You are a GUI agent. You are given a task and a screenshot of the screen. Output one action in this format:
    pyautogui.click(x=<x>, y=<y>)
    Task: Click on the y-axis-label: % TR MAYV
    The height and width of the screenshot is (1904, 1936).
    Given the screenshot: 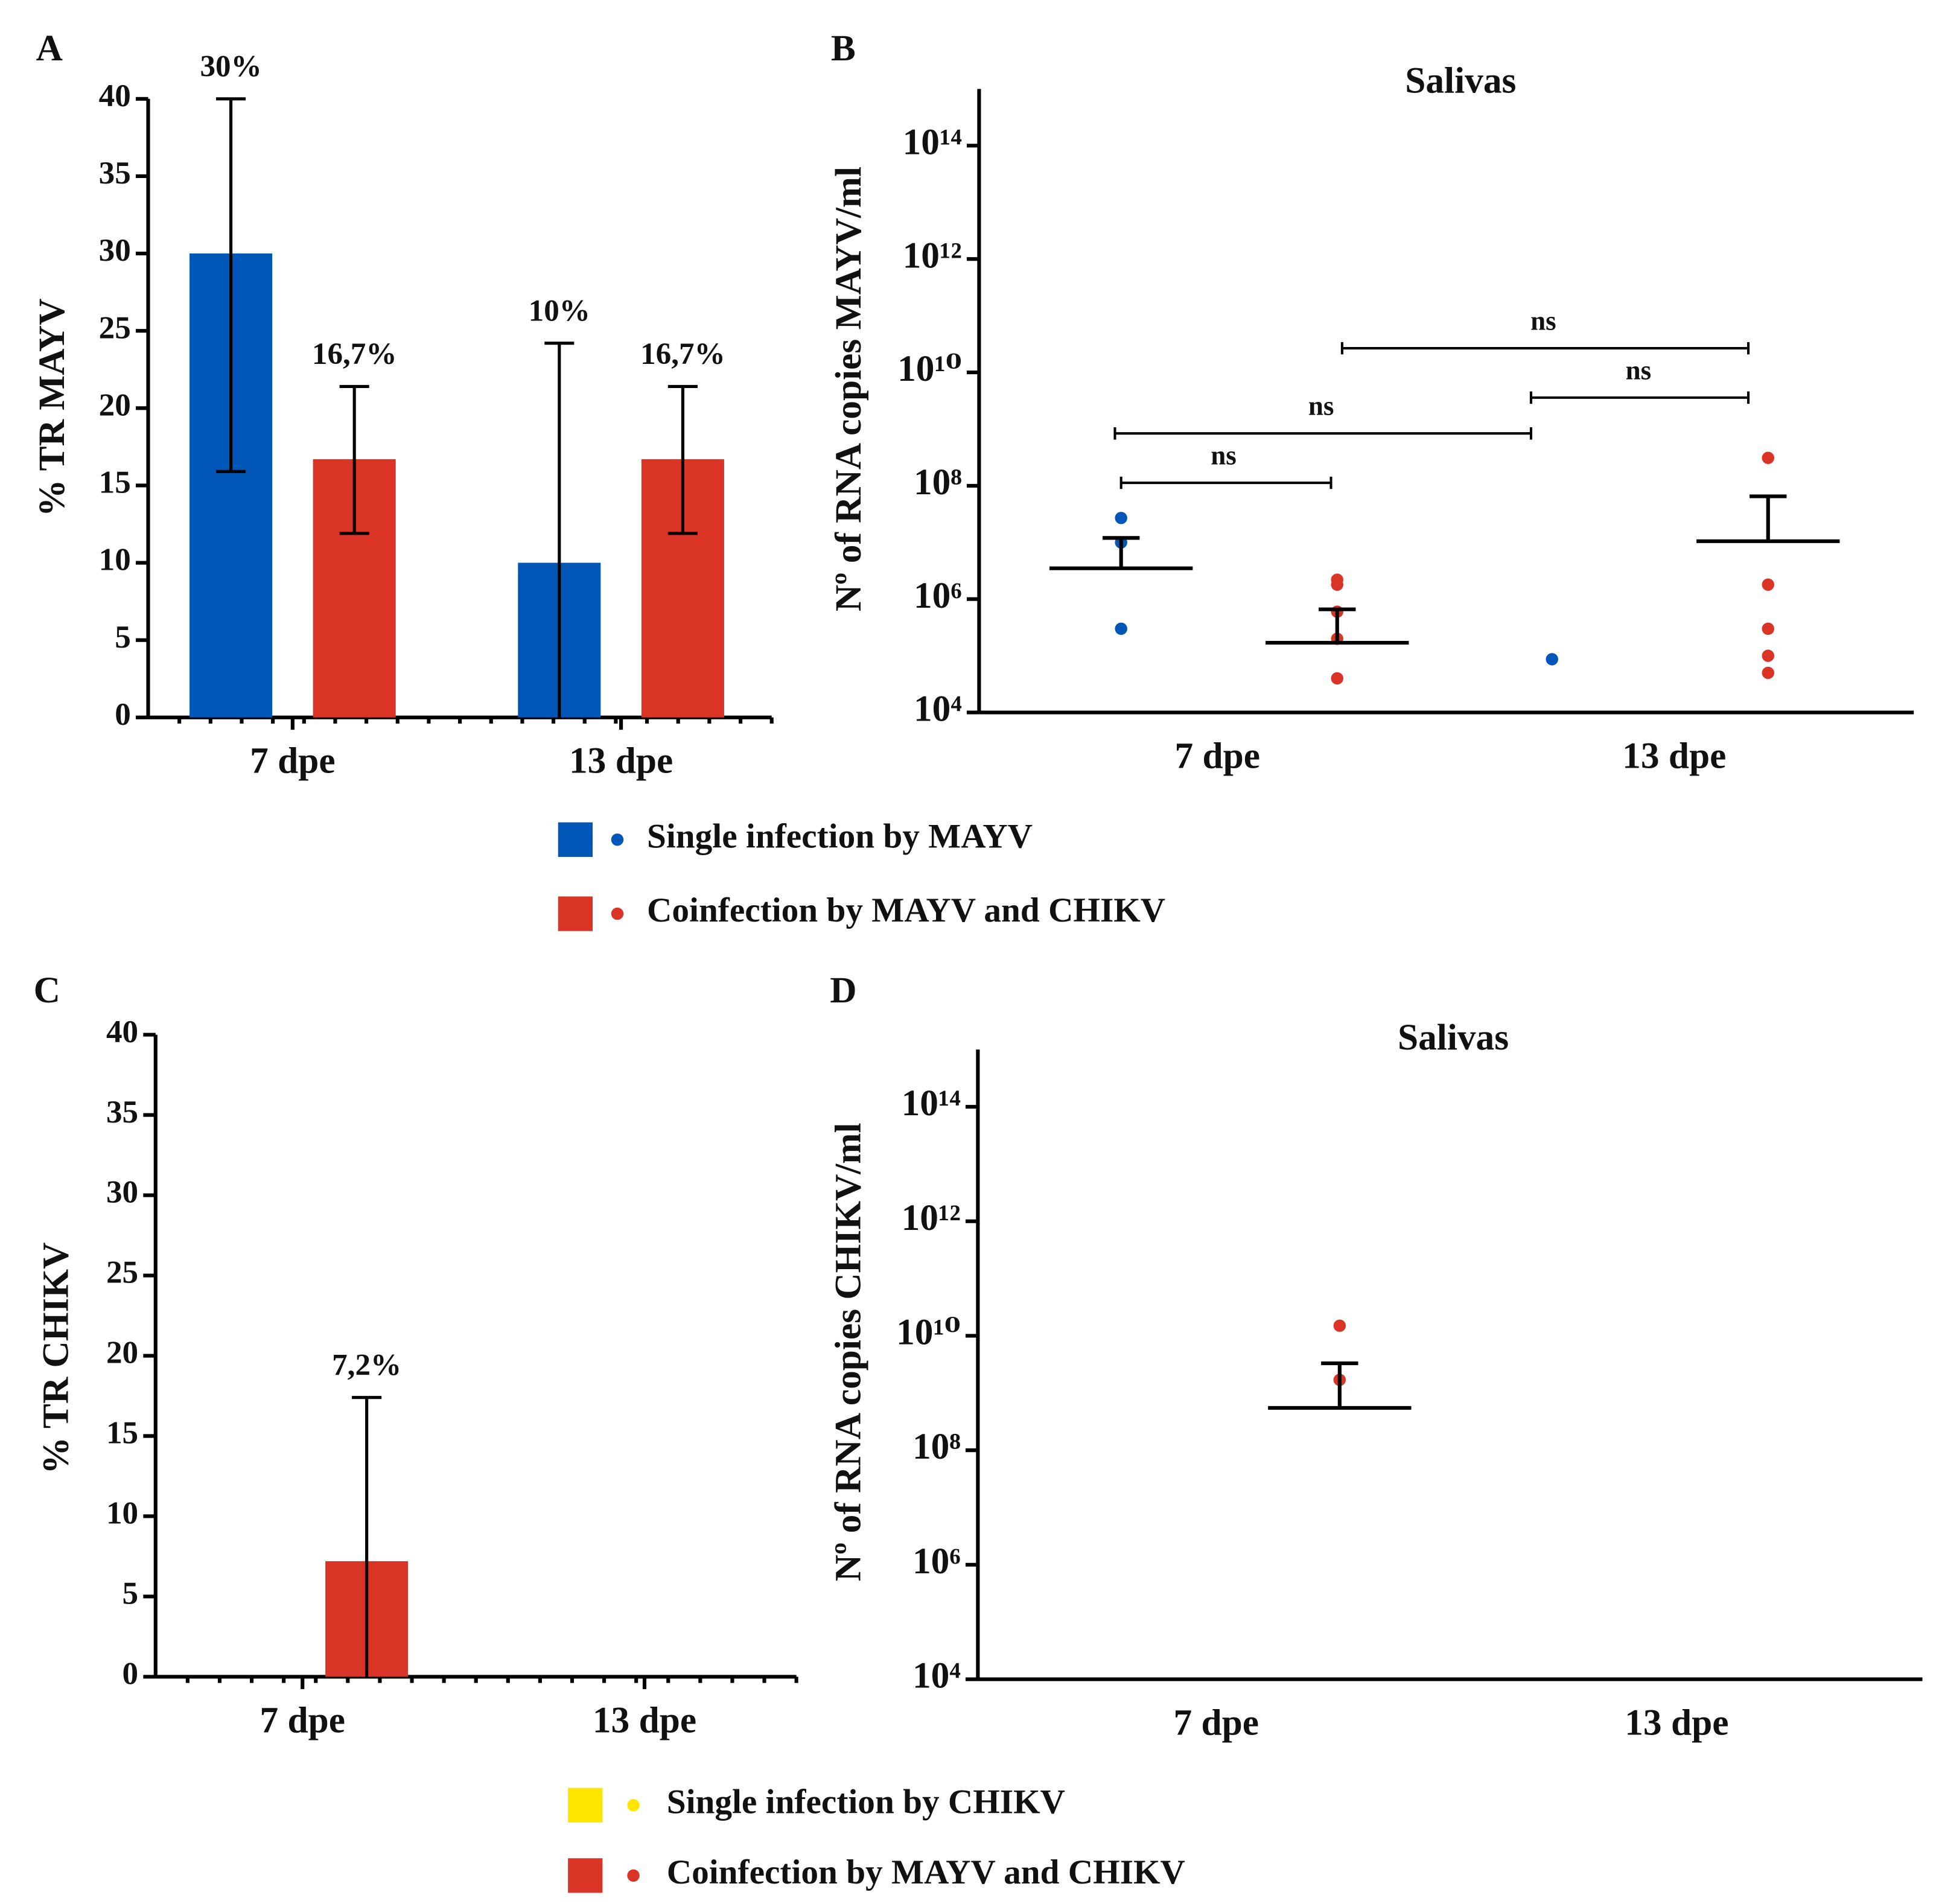 What is the action you would take?
    pyautogui.click(x=51, y=408)
    